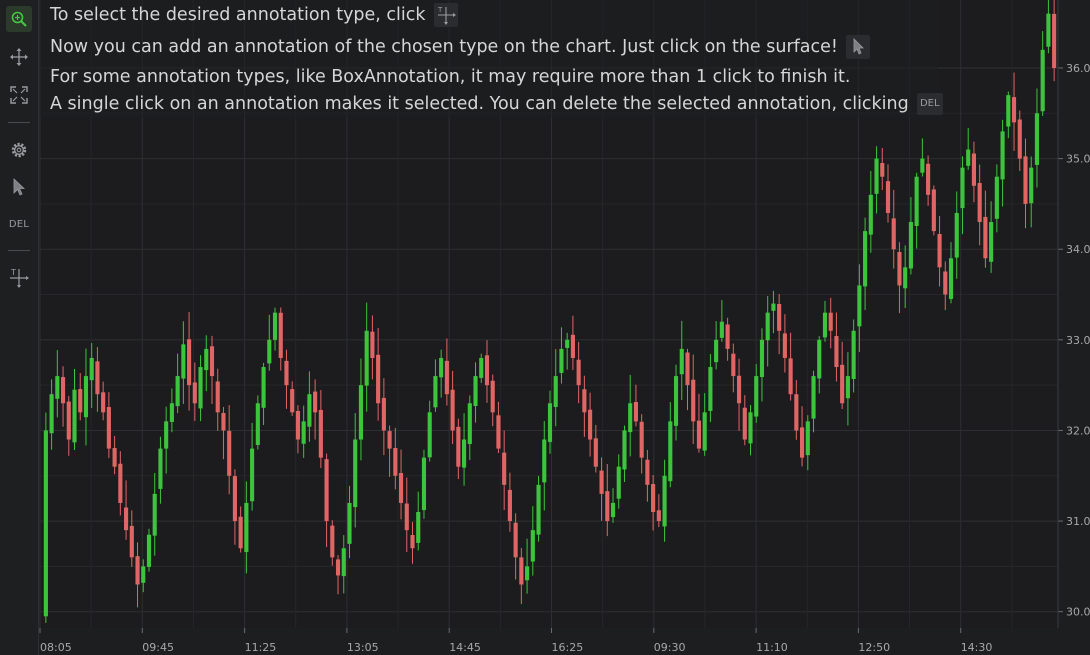 The width and height of the screenshot is (1090, 655). I want to click on zoom-extents-button, so click(19, 95).